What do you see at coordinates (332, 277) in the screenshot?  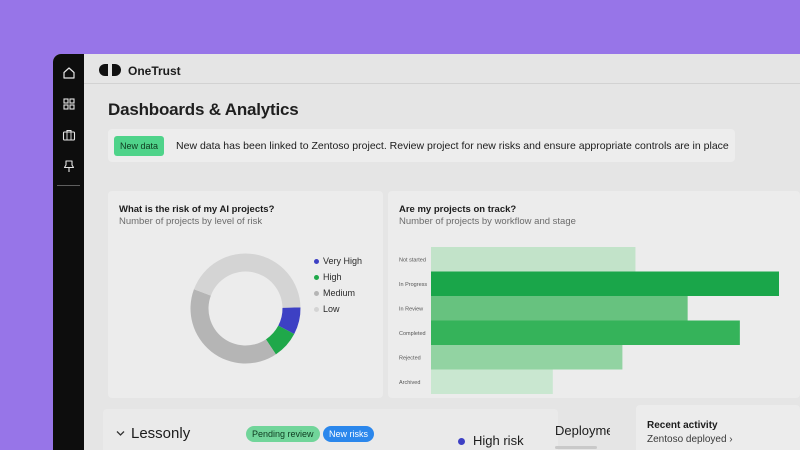 I see `legend-label: High` at bounding box center [332, 277].